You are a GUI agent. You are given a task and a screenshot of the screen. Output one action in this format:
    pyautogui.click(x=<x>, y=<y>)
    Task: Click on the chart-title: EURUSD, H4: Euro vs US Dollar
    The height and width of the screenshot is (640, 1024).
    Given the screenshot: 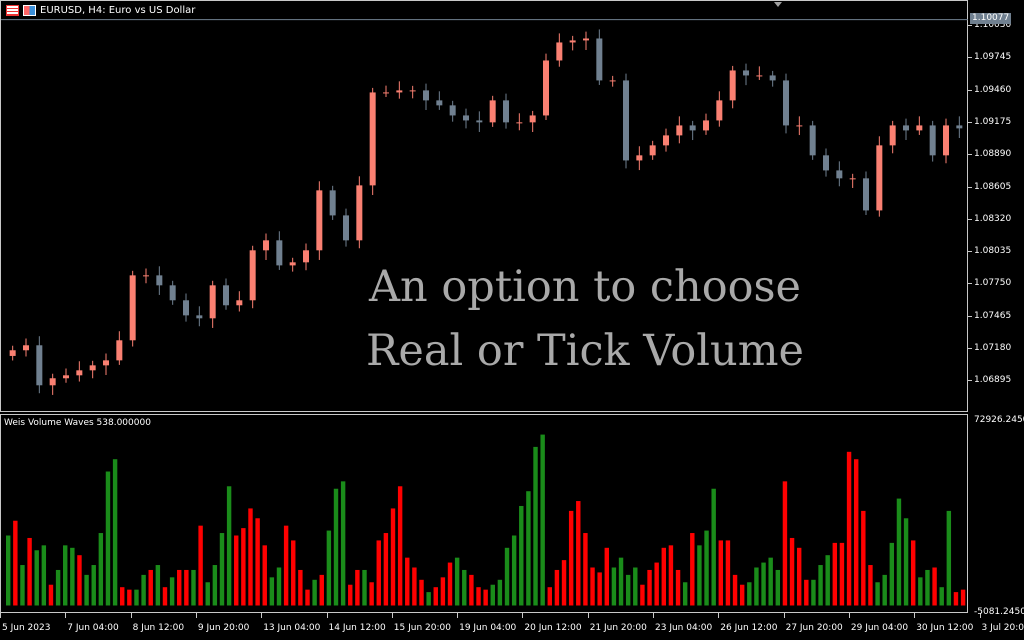 What is the action you would take?
    pyautogui.click(x=118, y=10)
    